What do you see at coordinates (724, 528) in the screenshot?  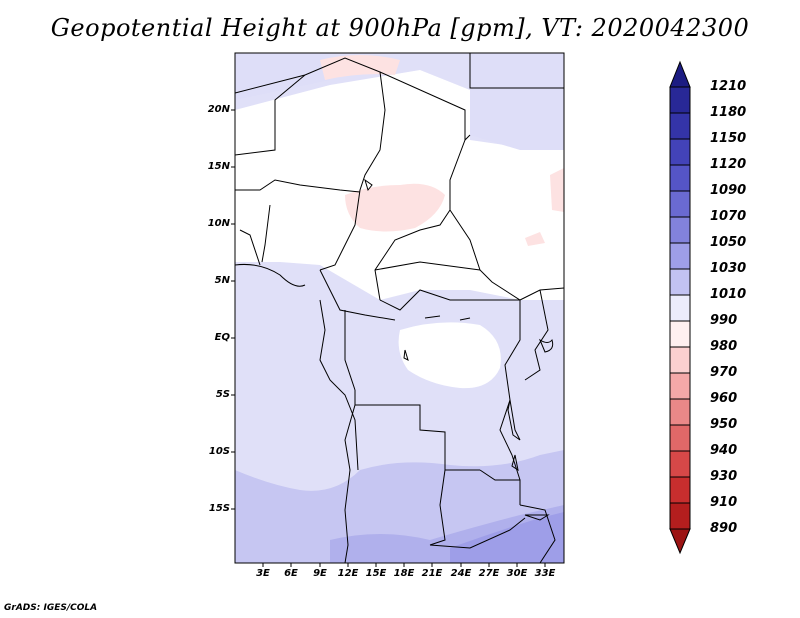 I see `colorbar-label: 890` at bounding box center [724, 528].